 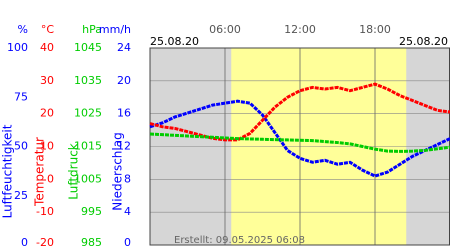 What do you see at coordinates (88, 146) in the screenshot?
I see `y-tick-label: 1015` at bounding box center [88, 146].